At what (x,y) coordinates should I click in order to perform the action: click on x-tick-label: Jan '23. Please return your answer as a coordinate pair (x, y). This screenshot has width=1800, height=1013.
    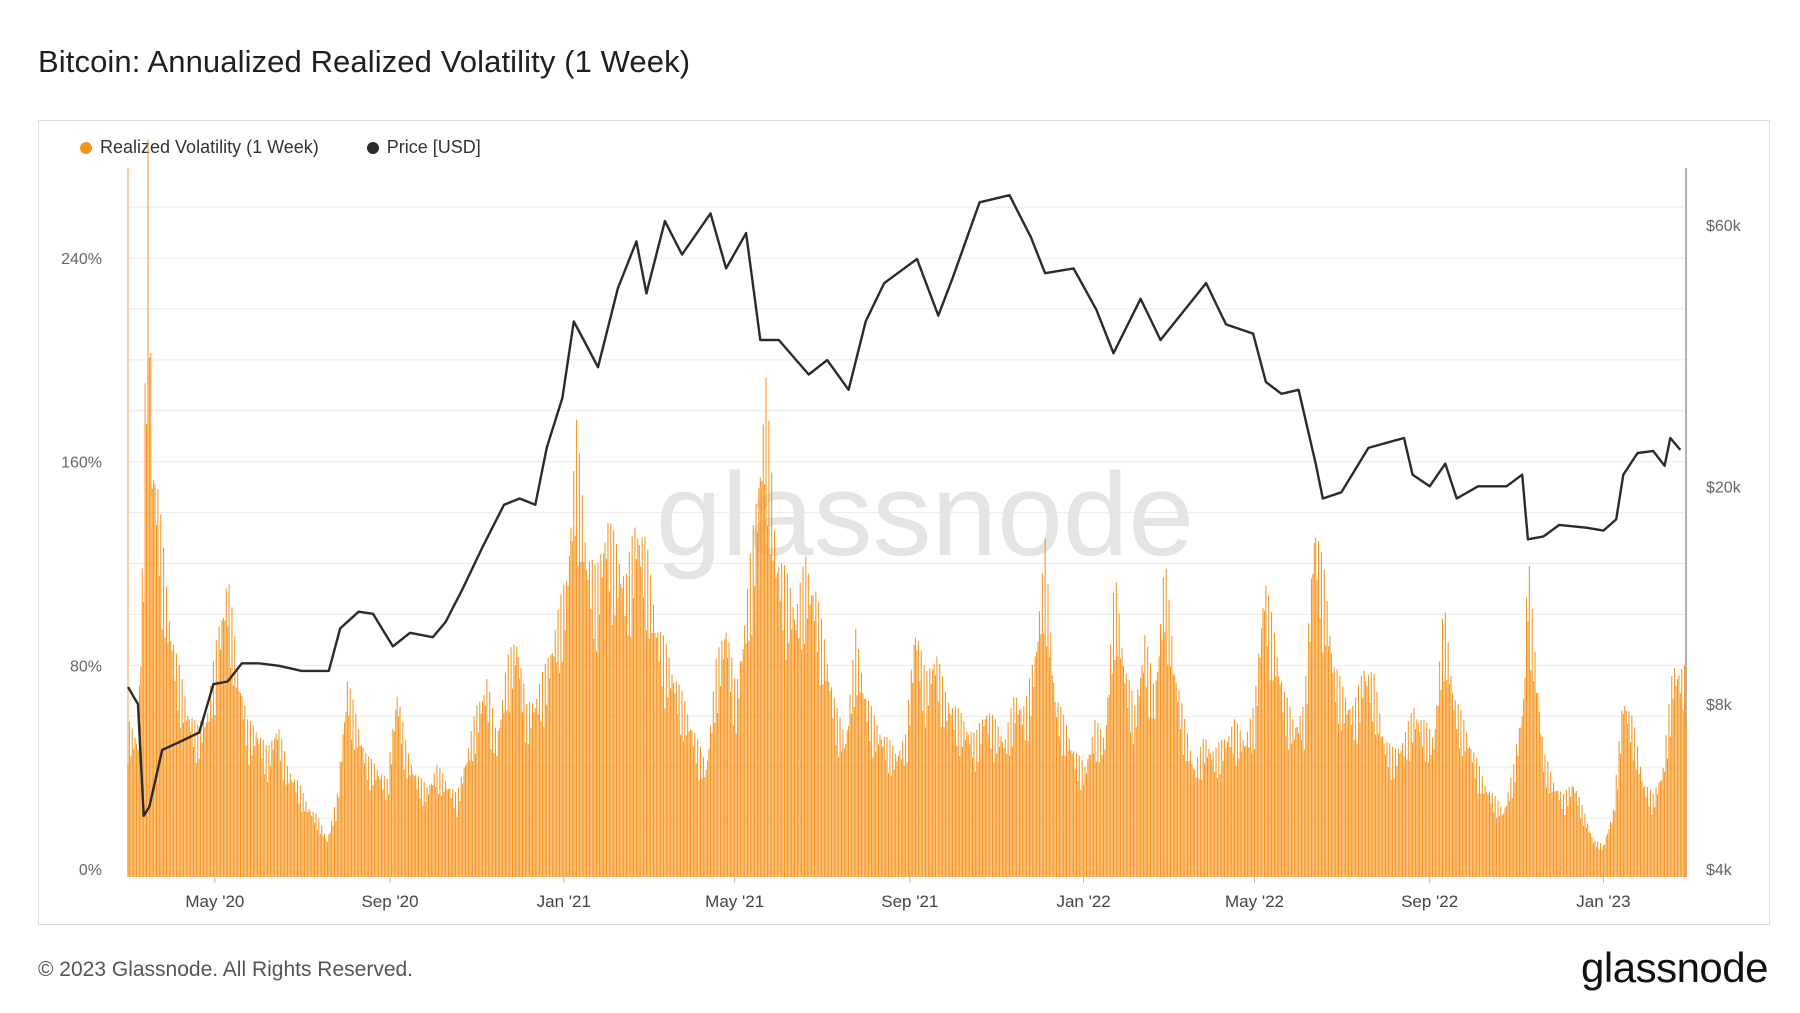
    Looking at the image, I should click on (1603, 901).